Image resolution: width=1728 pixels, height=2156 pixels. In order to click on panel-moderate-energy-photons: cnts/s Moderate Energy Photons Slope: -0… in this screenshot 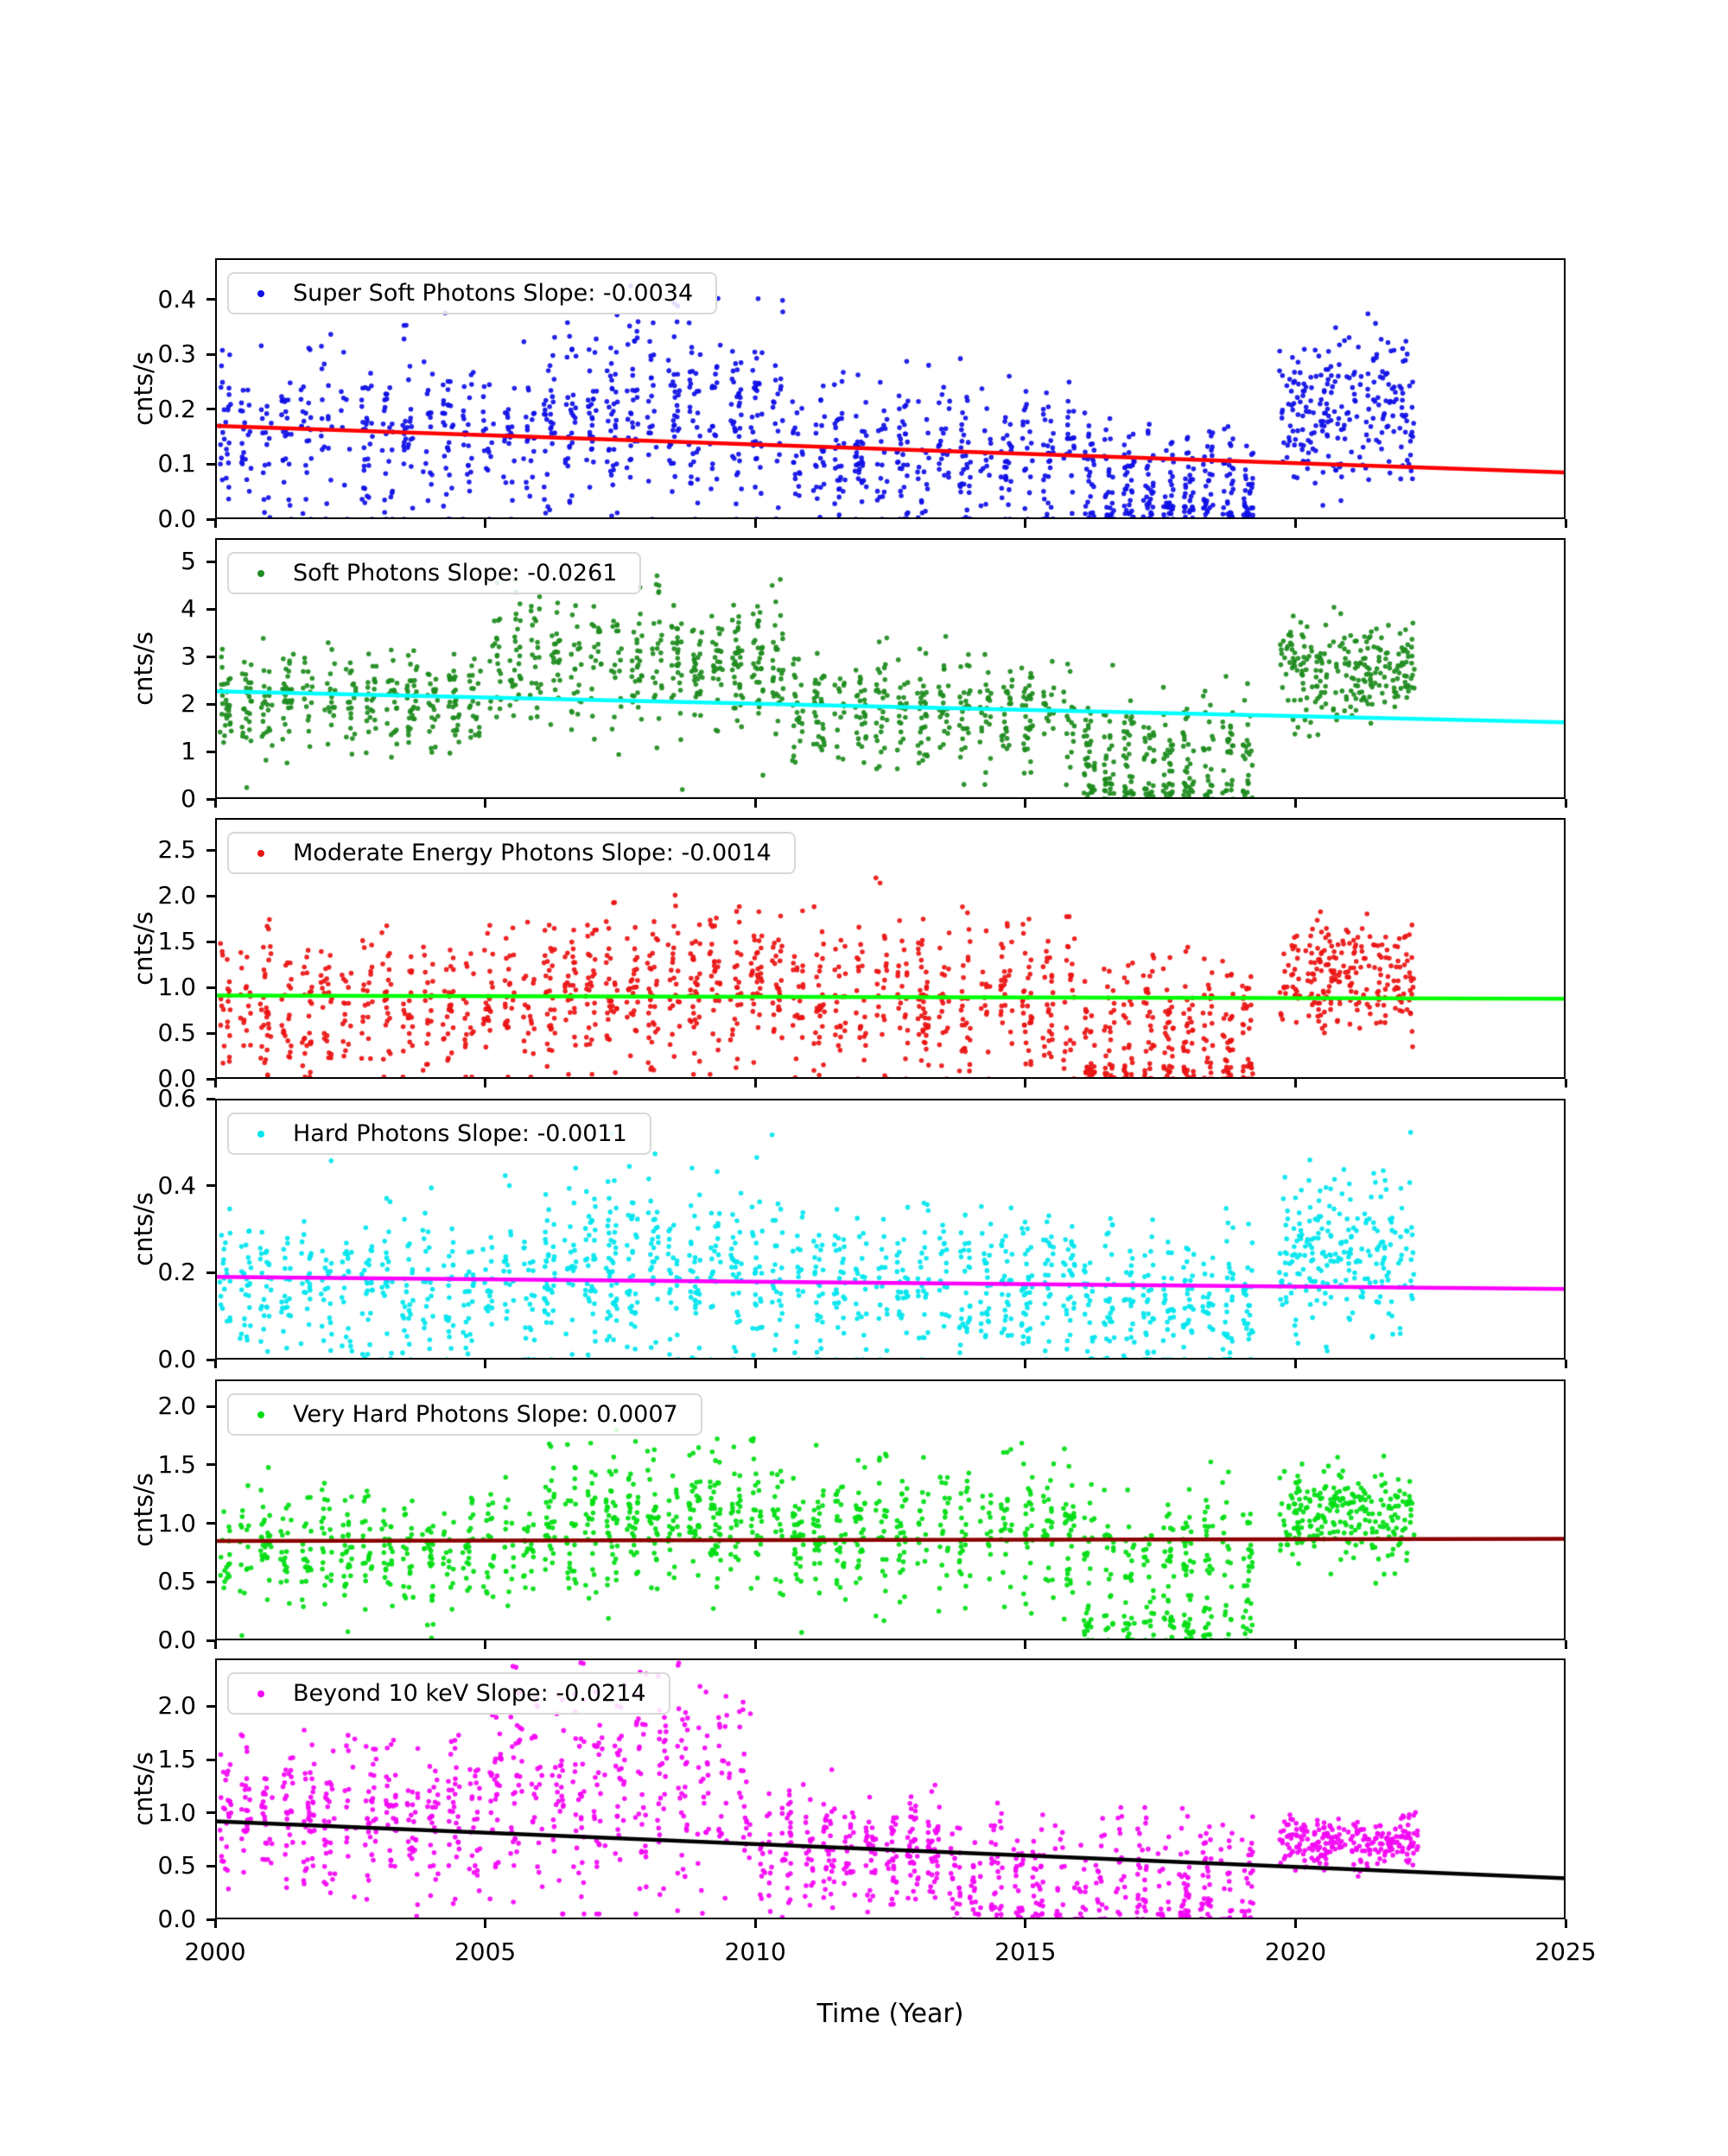, I will do `click(848, 956)`.